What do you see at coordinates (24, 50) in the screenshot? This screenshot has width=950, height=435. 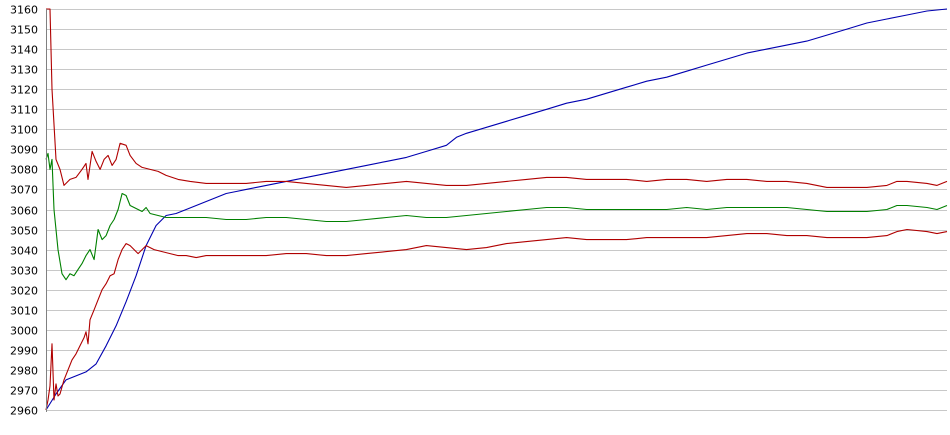 I see `y-tick-label: 3140` at bounding box center [24, 50].